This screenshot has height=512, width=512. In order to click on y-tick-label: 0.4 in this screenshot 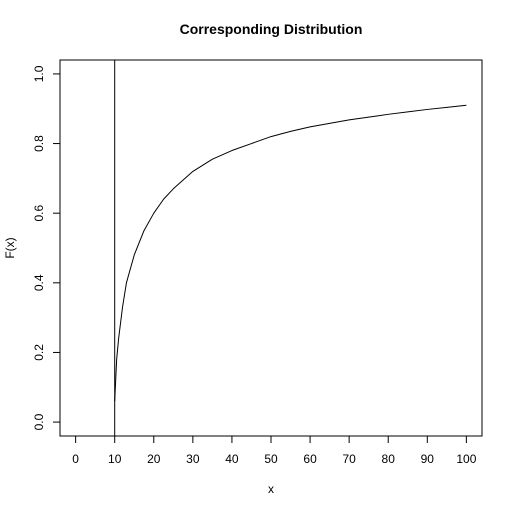, I will do `click(39, 282)`.